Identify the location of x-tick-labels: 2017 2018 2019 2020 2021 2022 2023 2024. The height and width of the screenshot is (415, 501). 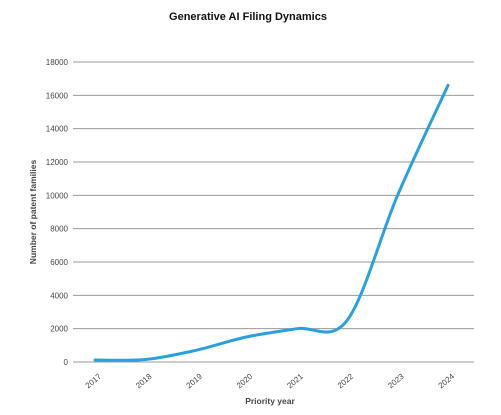
(270, 381).